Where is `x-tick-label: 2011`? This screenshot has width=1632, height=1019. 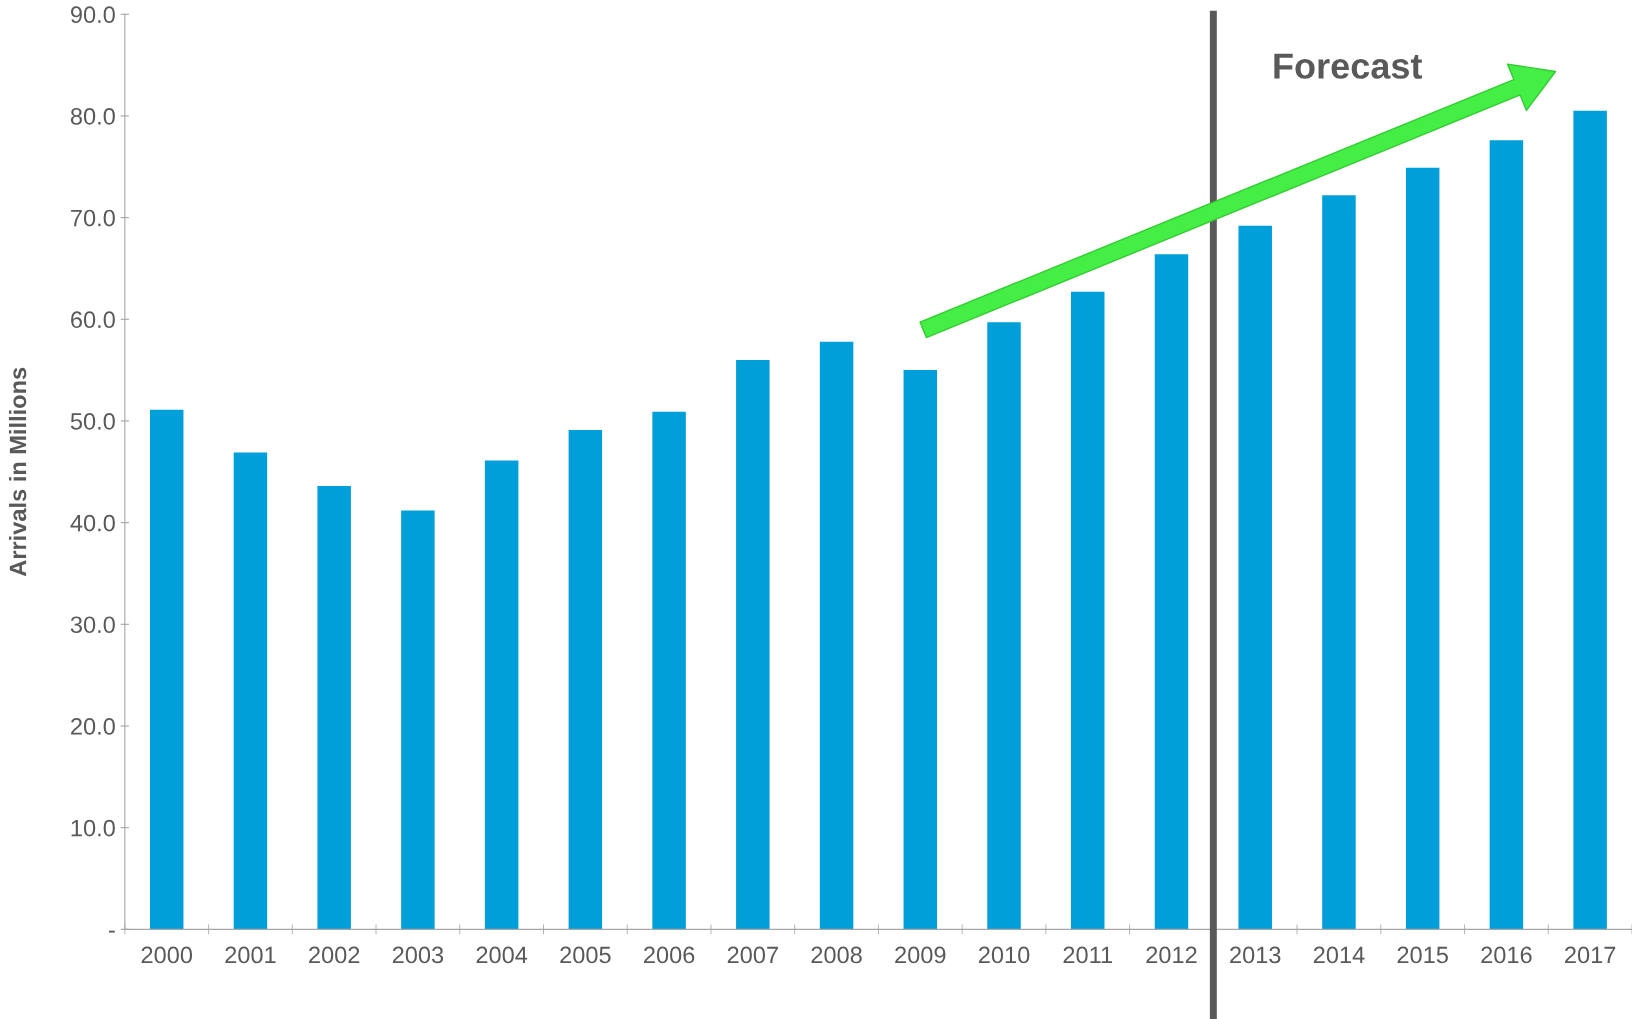 x-tick-label: 2011 is located at coordinates (1087, 955).